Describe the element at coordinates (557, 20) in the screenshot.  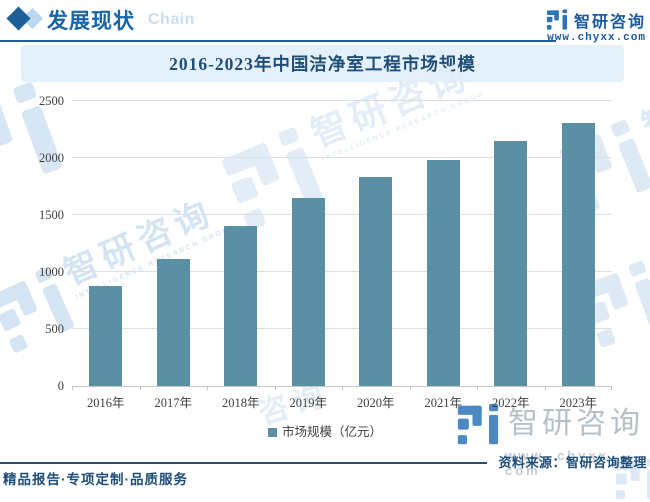
I see `brand-logo-icon` at that location.